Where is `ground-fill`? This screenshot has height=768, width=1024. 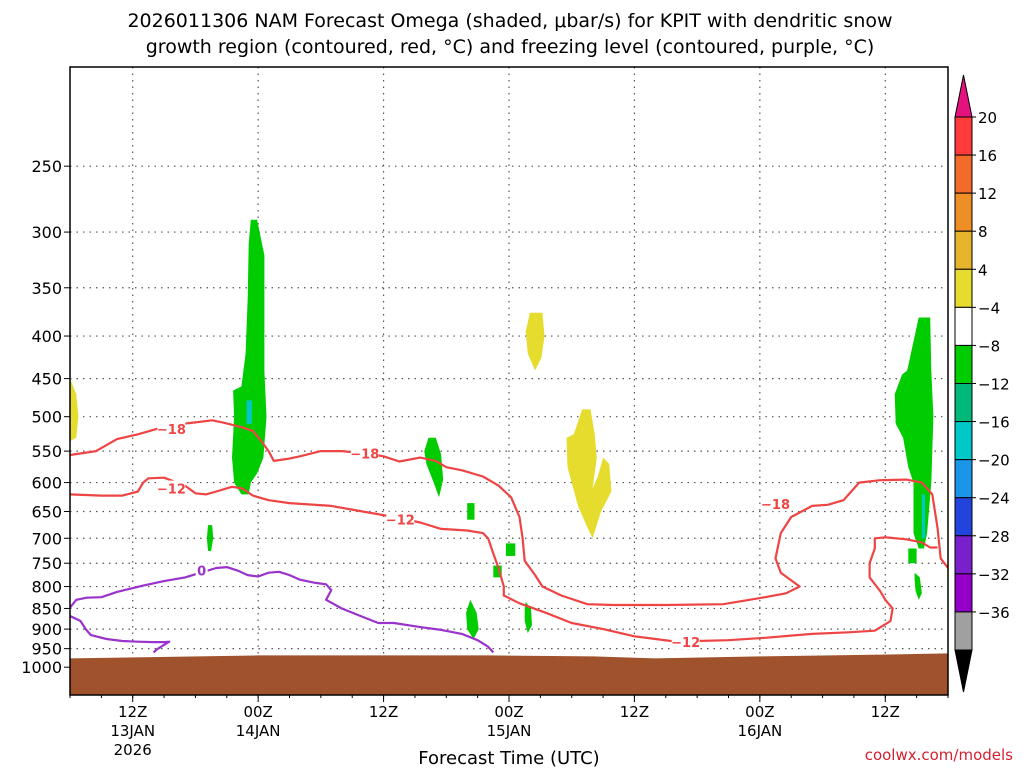 ground-fill is located at coordinates (509, 674).